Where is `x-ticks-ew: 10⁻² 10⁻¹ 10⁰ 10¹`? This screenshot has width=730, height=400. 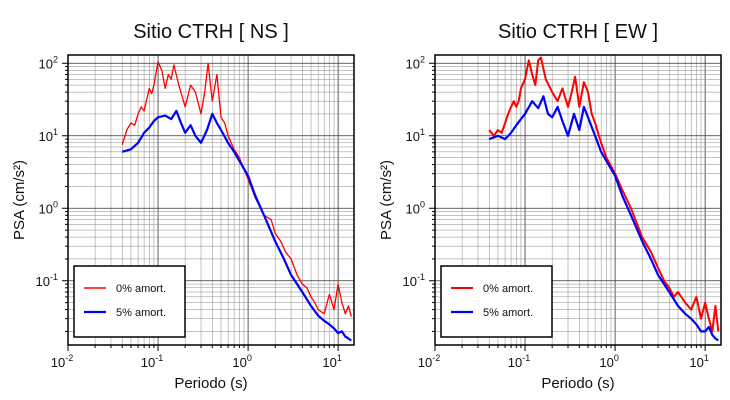
x-ticks-ew: 10⁻² 10⁻¹ 10⁰ 10¹ is located at coordinates (563, 357).